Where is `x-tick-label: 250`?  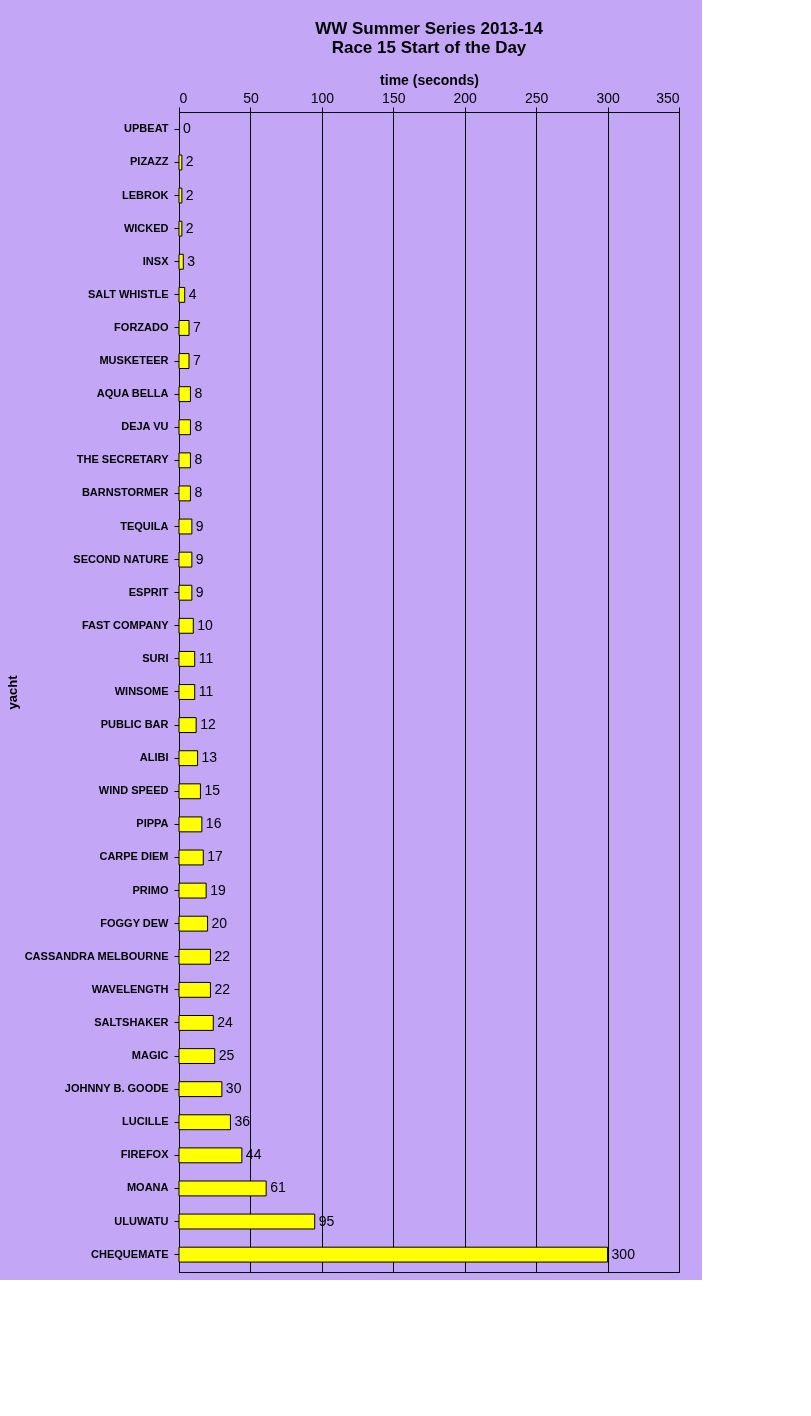
x-tick-label: 250 is located at coordinates (536, 97).